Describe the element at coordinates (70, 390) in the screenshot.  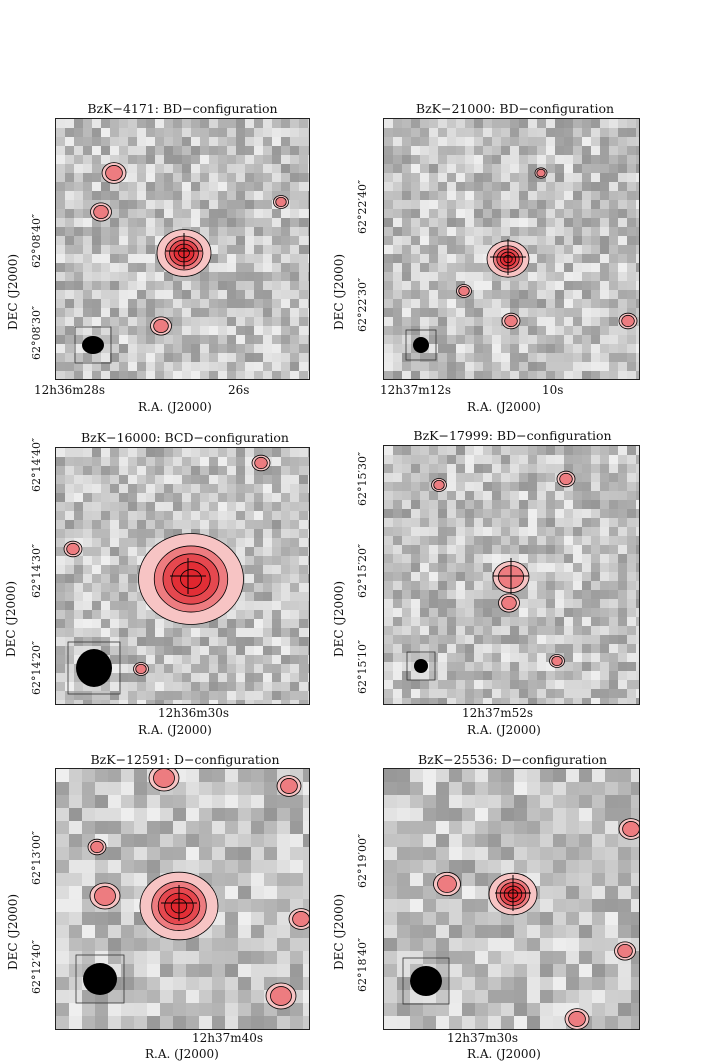
I see `x-tick-label: 12h36m28s` at that location.